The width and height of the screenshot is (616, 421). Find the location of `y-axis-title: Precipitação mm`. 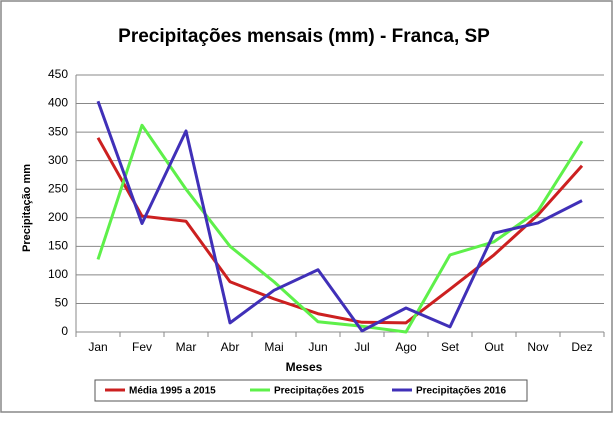

y-axis-title: Precipitação mm is located at coordinates (27, 208).